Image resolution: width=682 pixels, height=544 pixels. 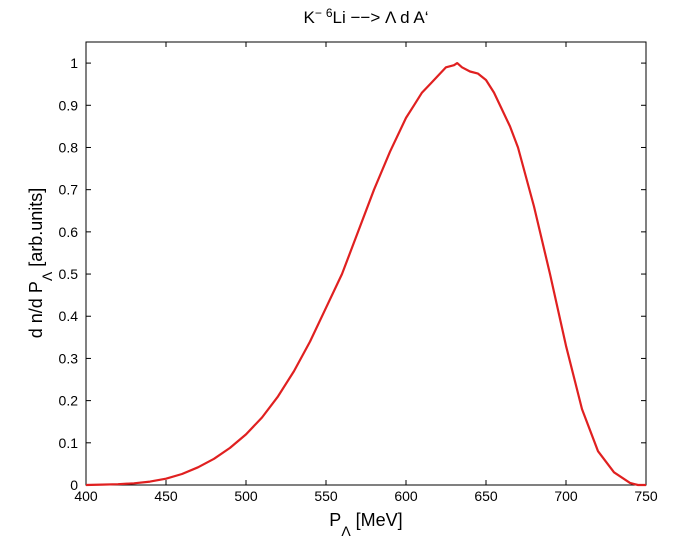 I want to click on x-tick-label: 600, so click(x=406, y=496).